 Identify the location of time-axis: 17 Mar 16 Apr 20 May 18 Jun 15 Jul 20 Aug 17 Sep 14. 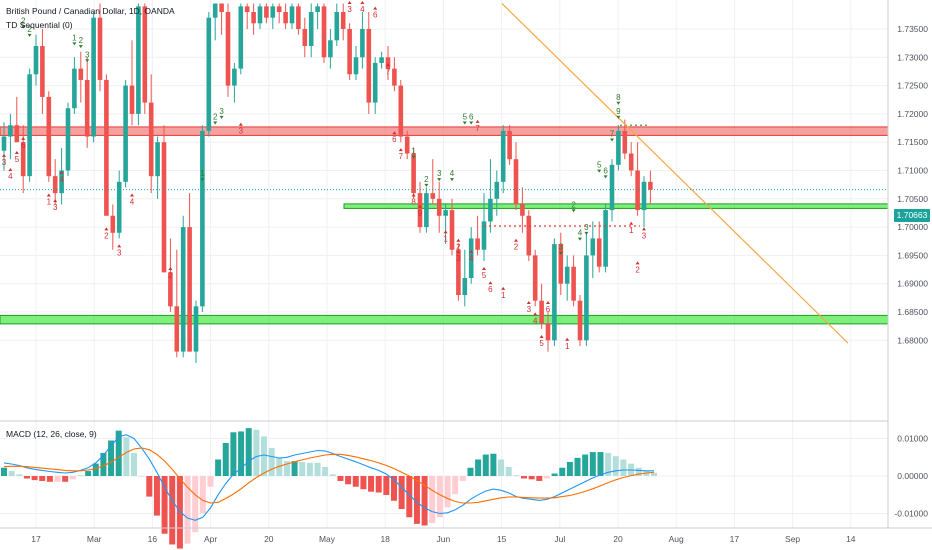
(443, 539).